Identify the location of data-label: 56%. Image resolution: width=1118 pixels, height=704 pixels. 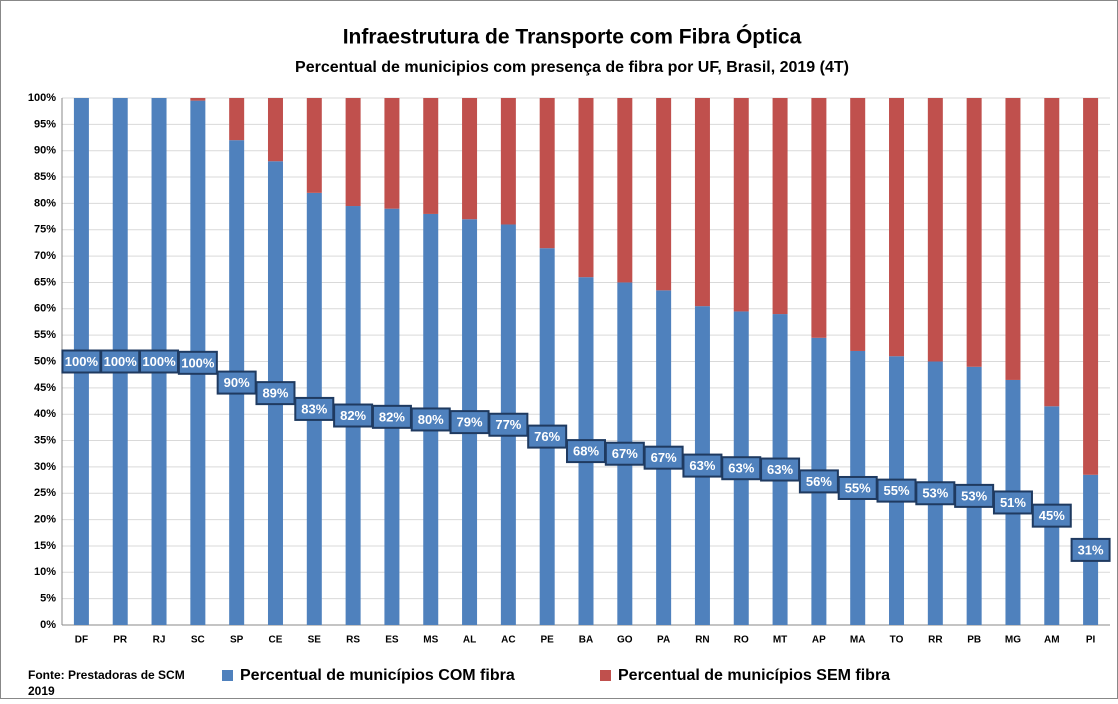
(819, 481).